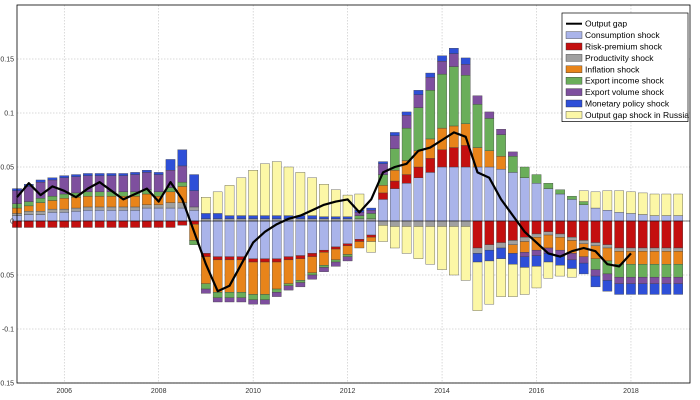  Describe the element at coordinates (637, 115) in the screenshot. I see `legend-label: Output gap shock in Russia` at that location.